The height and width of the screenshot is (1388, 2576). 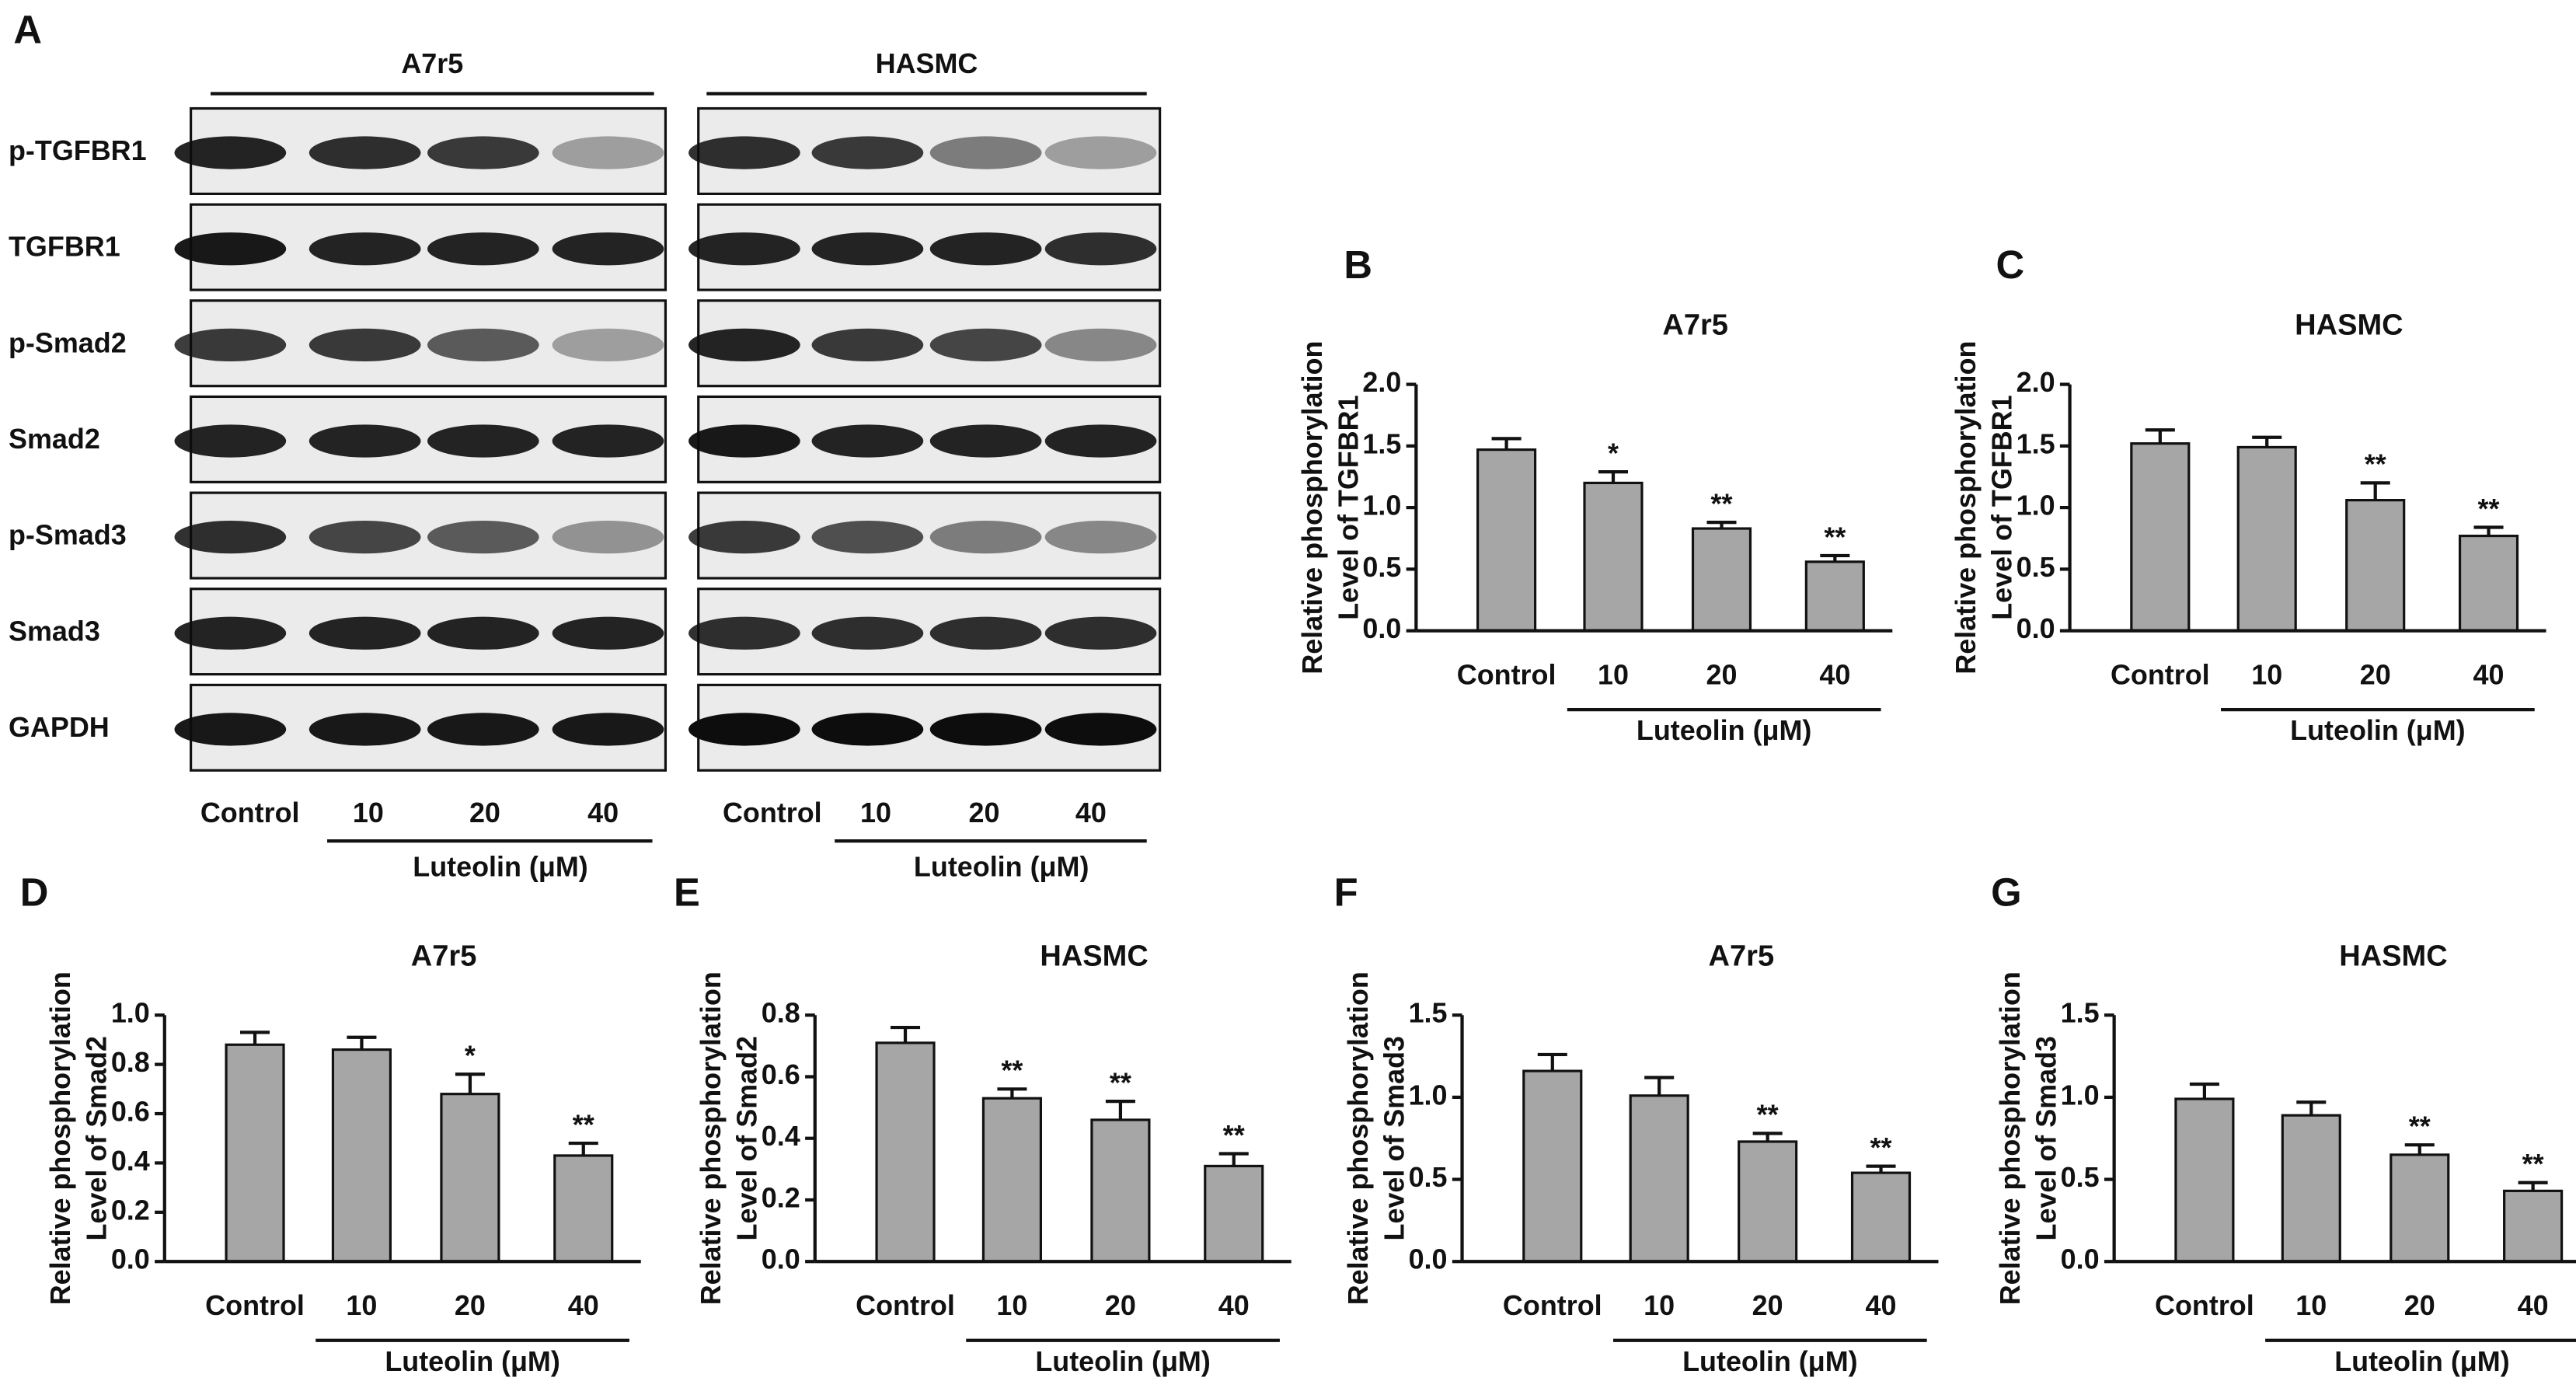 What do you see at coordinates (927, 63) in the screenshot?
I see `cell-line-header: HASMC` at bounding box center [927, 63].